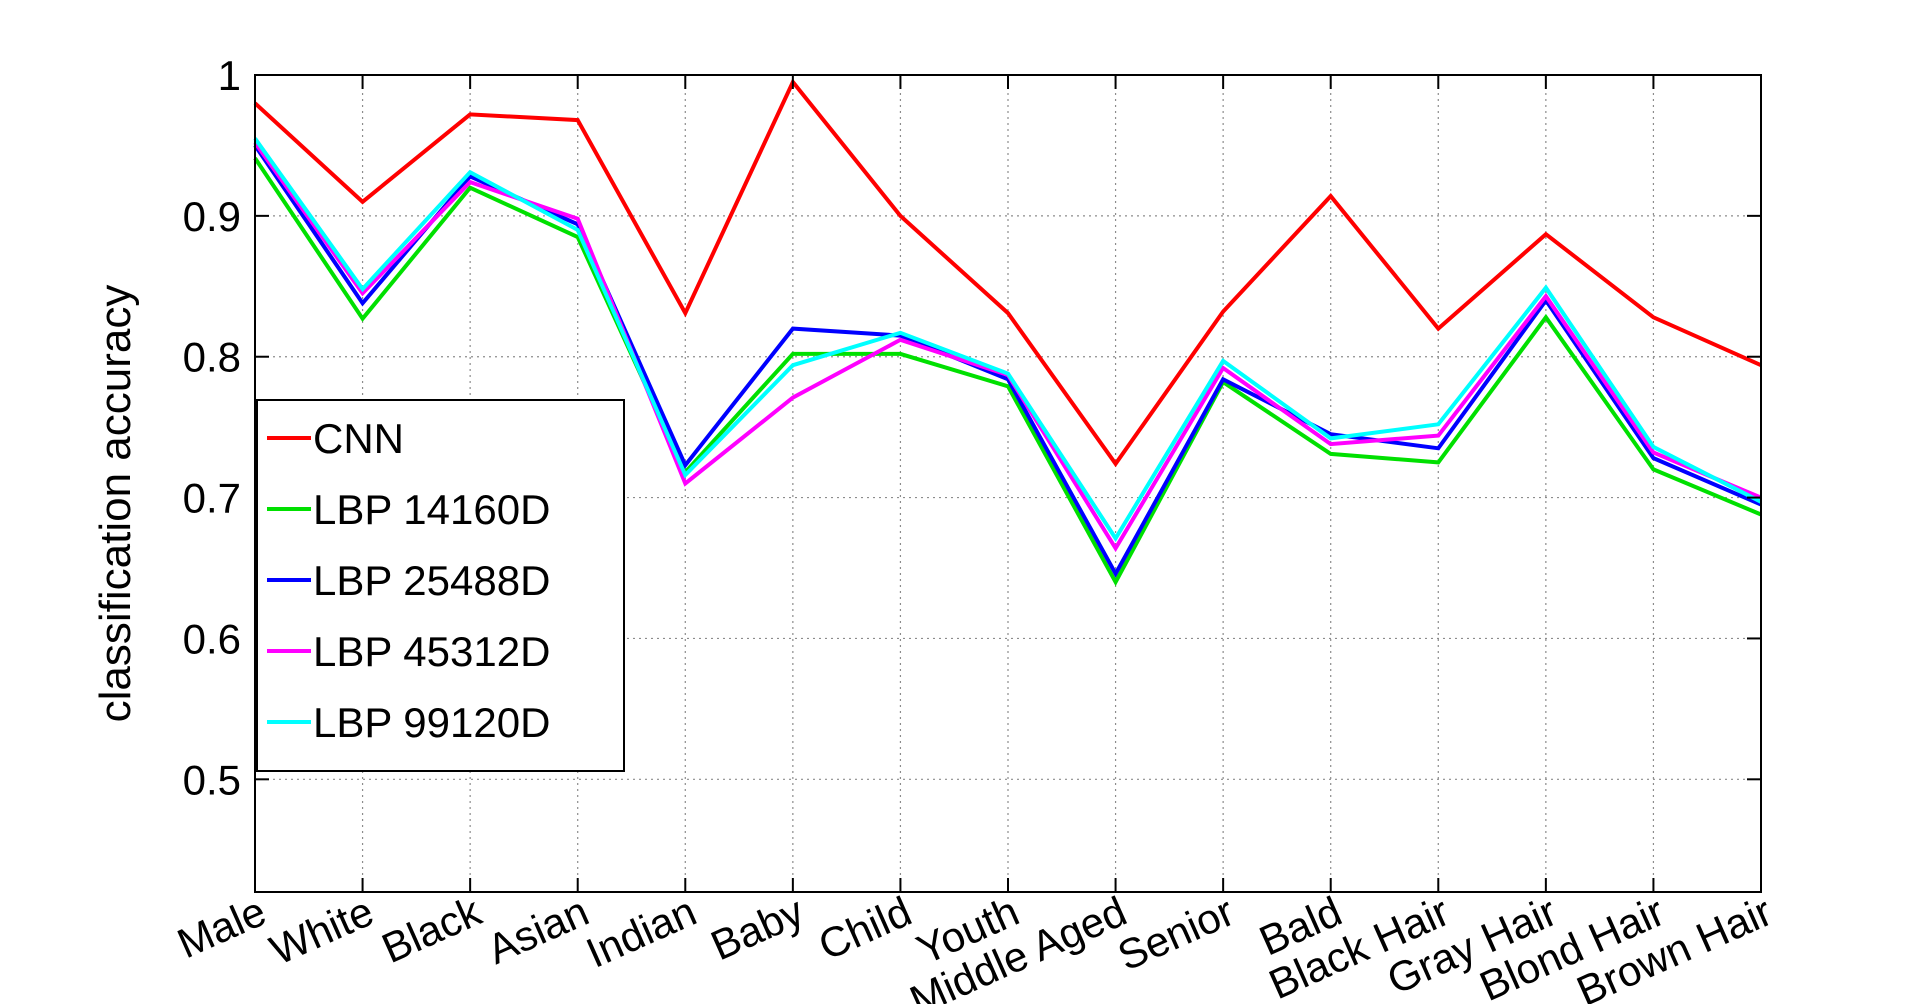 This screenshot has width=1921, height=1004. Describe the element at coordinates (358, 438) in the screenshot. I see `legend-label: CNN` at that location.